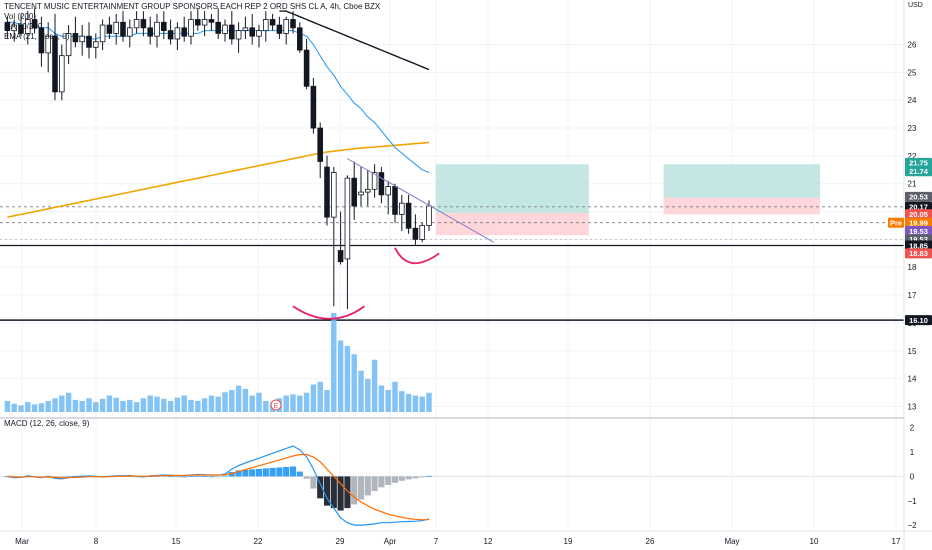 The width and height of the screenshot is (932, 550). I want to click on profit-zone, so click(741, 181).